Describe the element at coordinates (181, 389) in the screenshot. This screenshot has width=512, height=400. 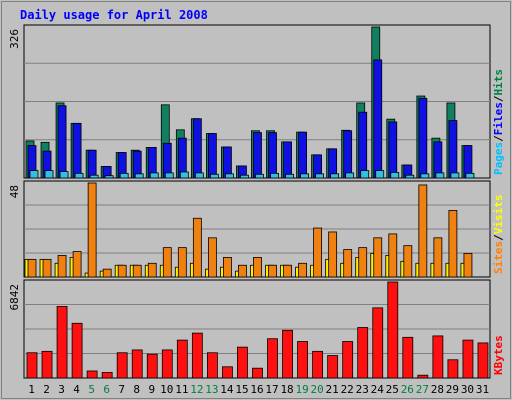
I see `x-tick-label: 11` at that location.